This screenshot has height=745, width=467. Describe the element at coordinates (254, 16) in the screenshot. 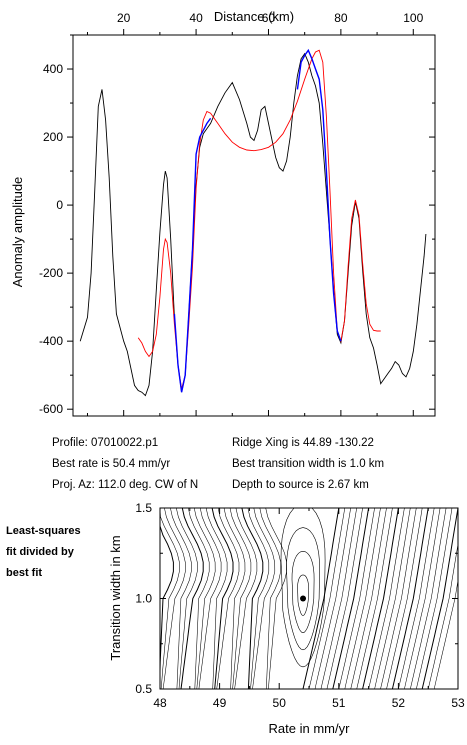

I see `top-x-axis-label: Distance (km)` at that location.